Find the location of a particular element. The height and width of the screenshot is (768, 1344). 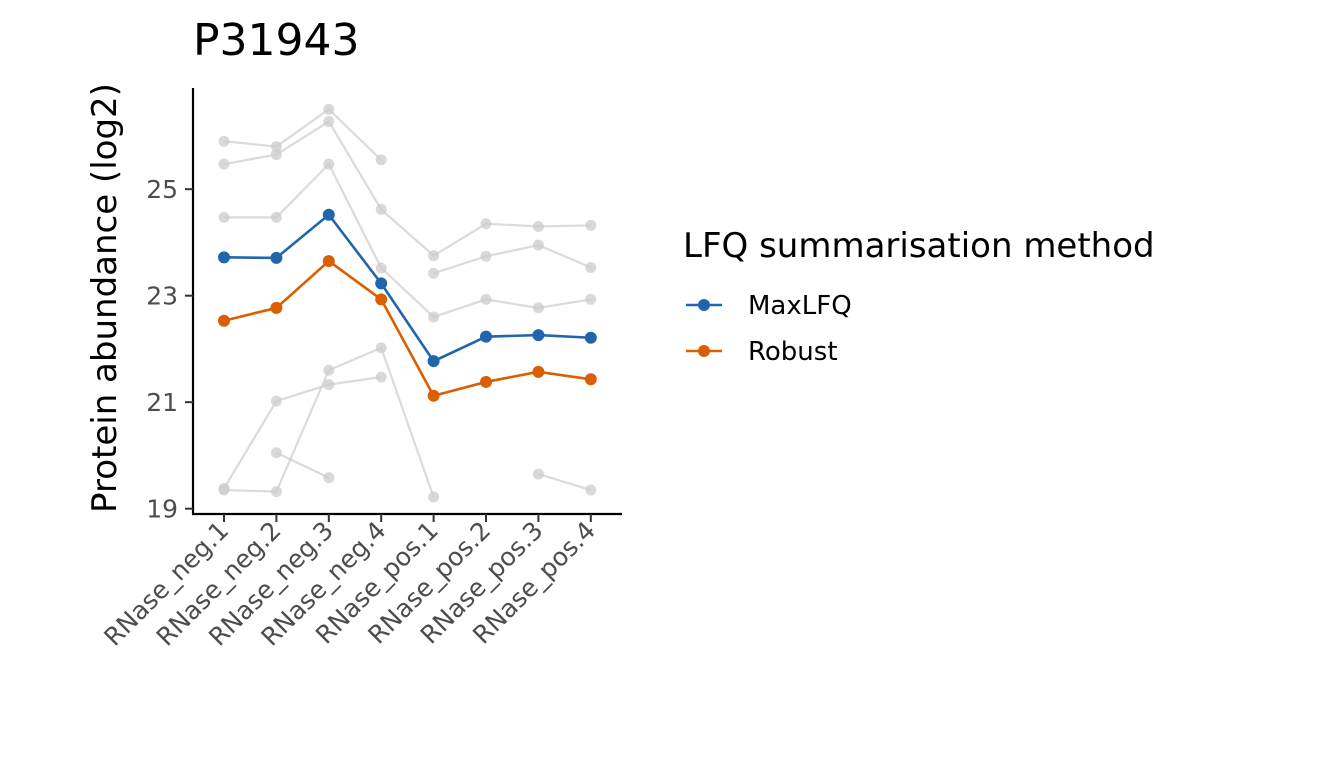

y-axis-label: Protein abundance (log2) is located at coordinates (105, 298).